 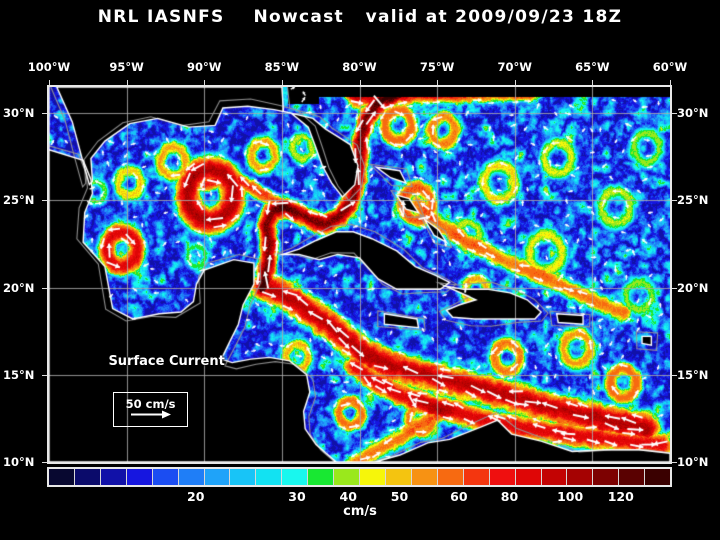 What do you see at coordinates (166, 362) in the screenshot?
I see `surface-current-label: Surface Current` at bounding box center [166, 362].